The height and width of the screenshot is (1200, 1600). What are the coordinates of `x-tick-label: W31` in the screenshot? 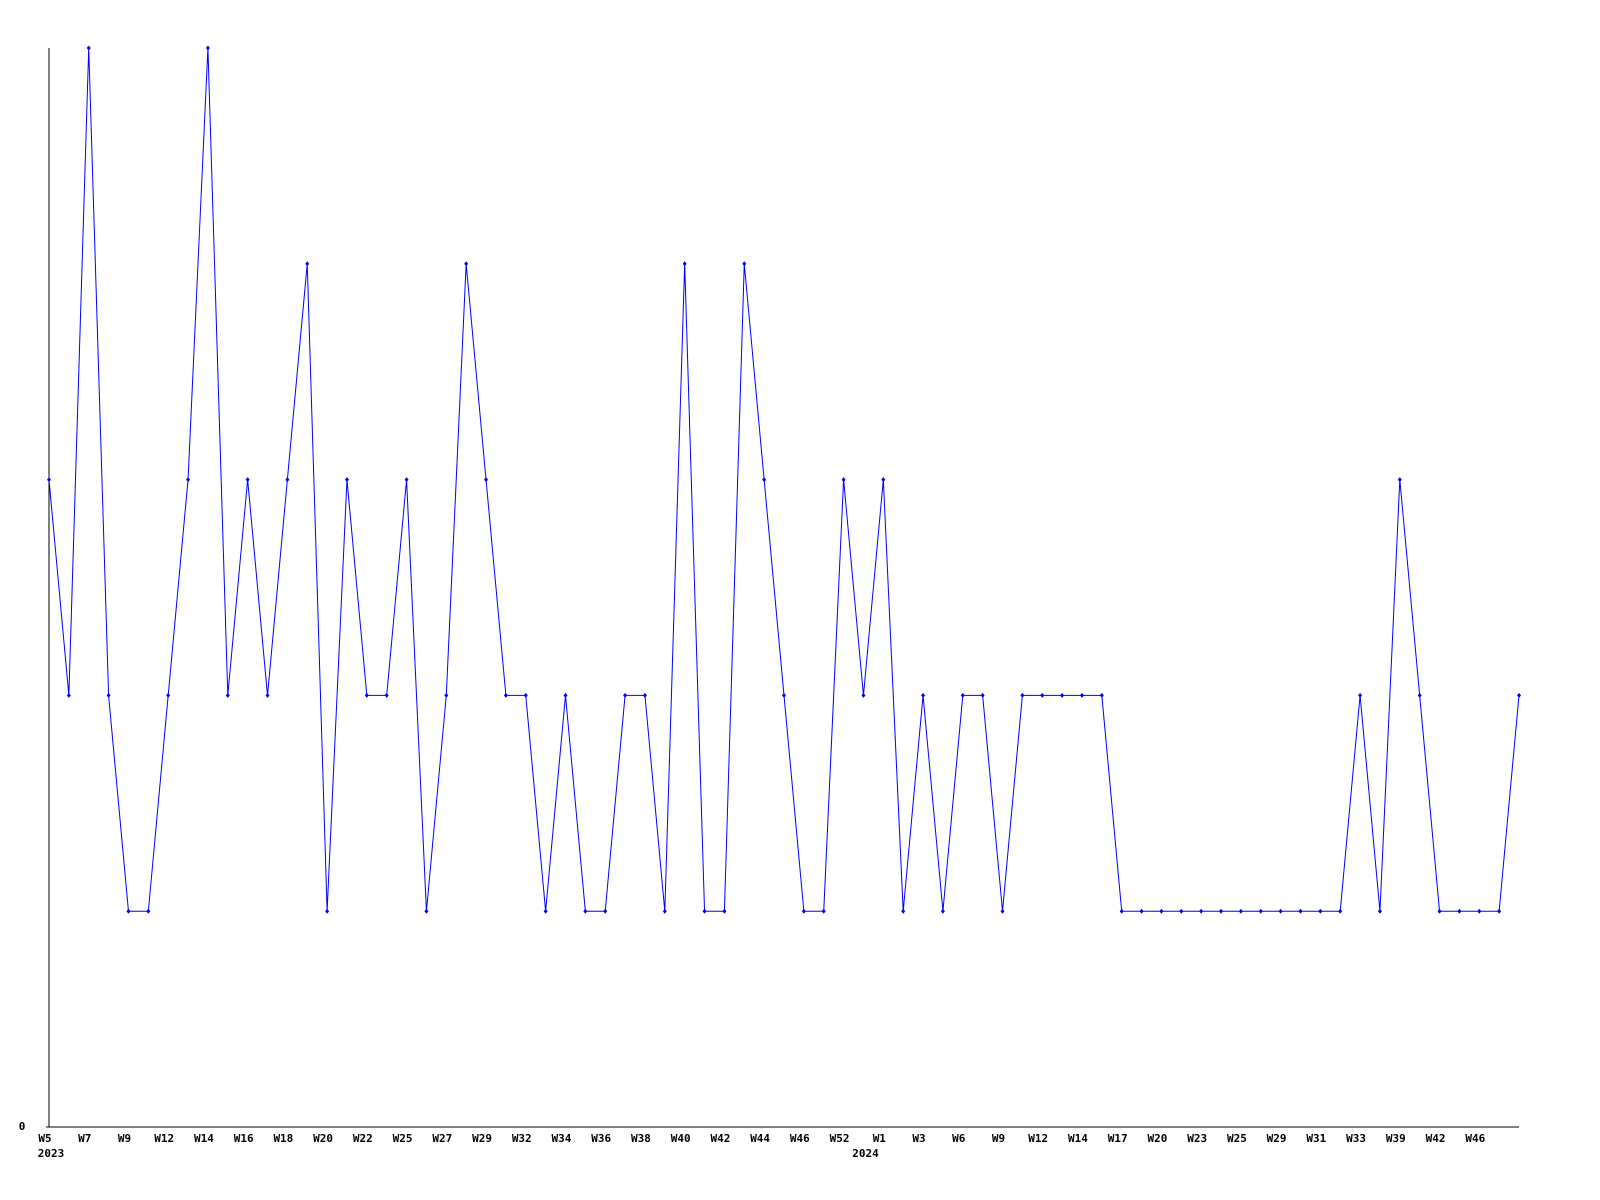 It's located at (1316, 1138).